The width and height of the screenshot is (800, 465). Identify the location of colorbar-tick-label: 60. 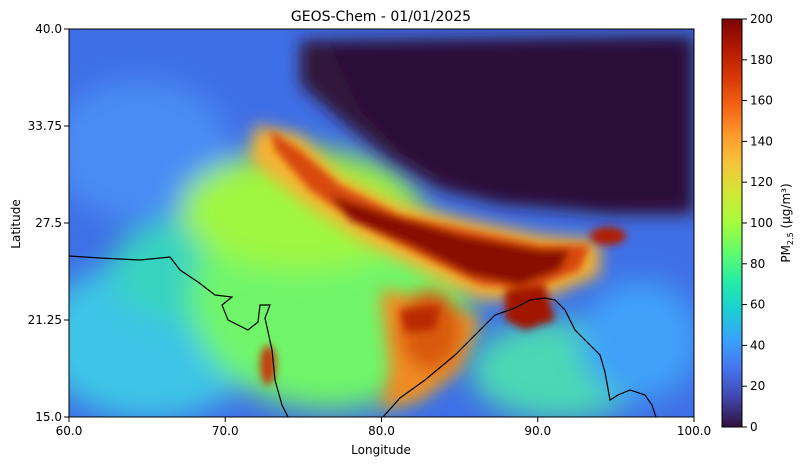
(757, 305).